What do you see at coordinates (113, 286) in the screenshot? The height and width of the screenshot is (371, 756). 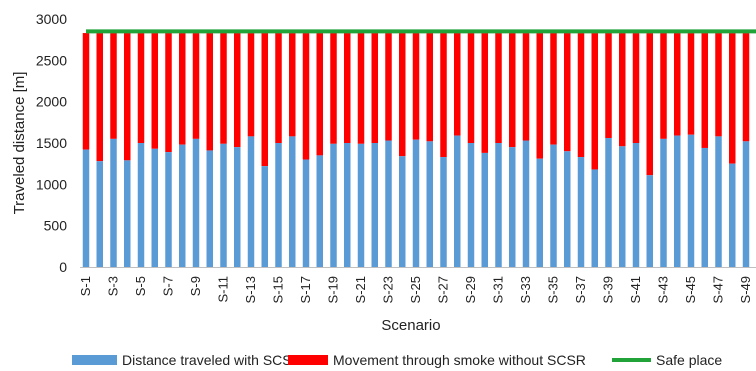 I see `x-tick-label: S-3` at bounding box center [113, 286].